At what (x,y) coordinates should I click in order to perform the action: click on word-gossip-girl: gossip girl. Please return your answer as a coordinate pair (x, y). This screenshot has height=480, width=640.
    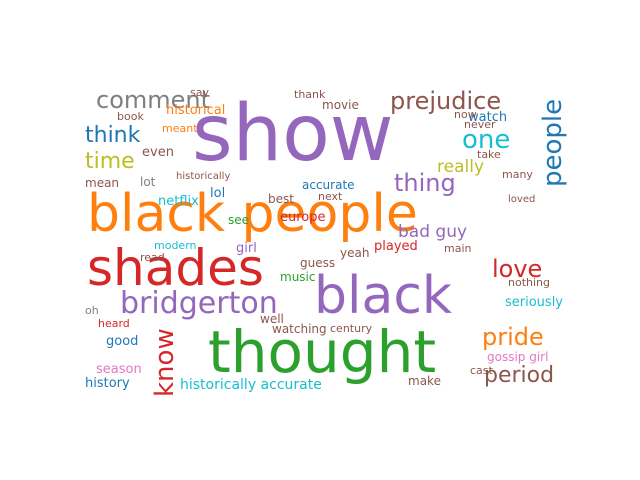
    Looking at the image, I should click on (518, 357).